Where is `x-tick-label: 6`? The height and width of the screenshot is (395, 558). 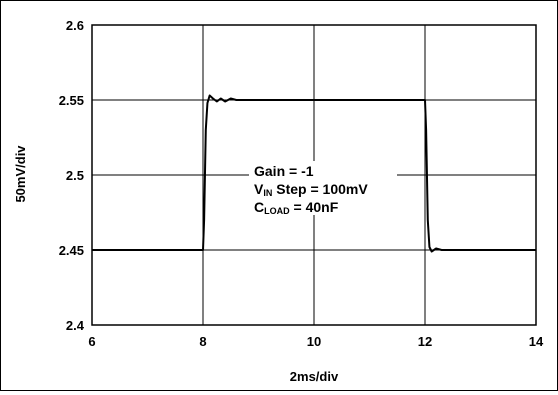 x-tick-label: 6 is located at coordinates (91, 341).